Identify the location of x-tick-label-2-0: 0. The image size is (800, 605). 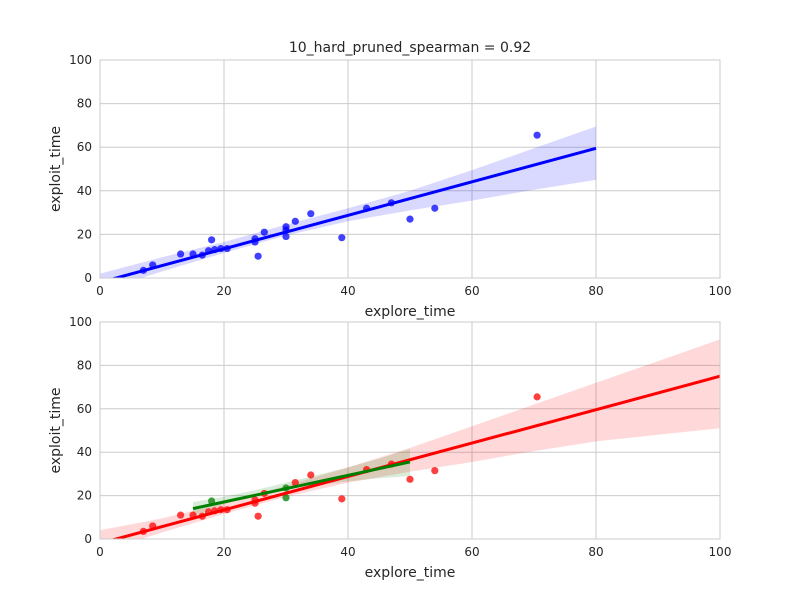
(100, 552).